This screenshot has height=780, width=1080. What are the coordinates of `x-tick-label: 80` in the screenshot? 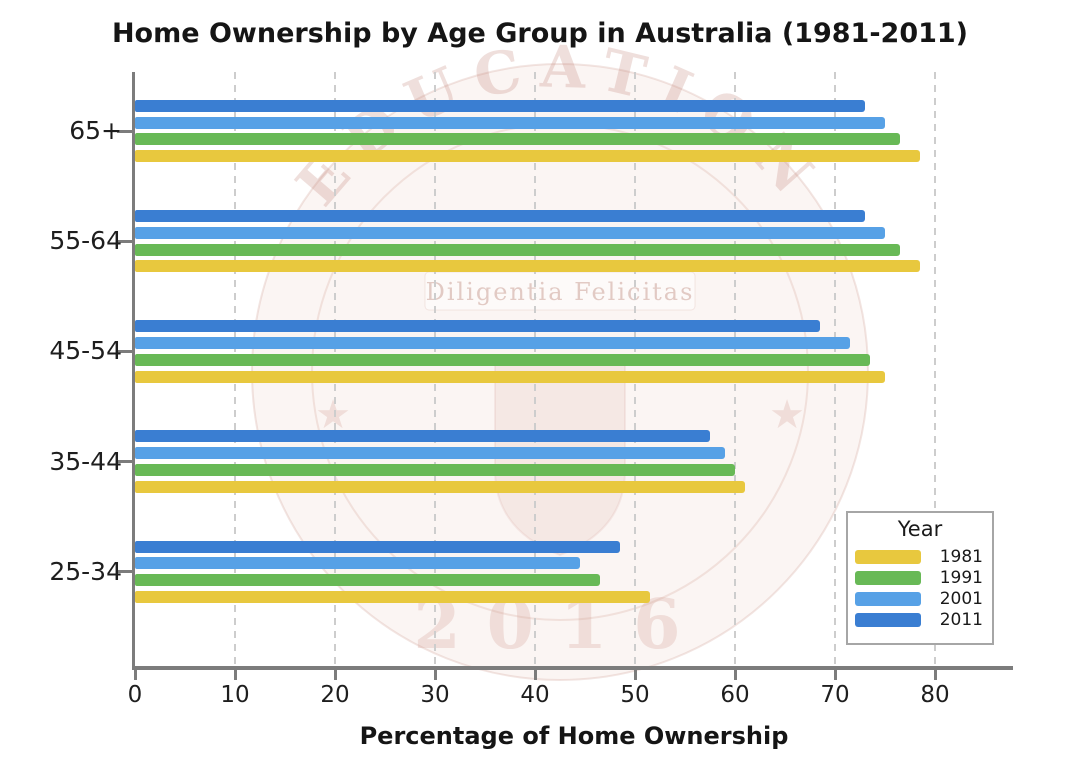 It's located at (935, 695).